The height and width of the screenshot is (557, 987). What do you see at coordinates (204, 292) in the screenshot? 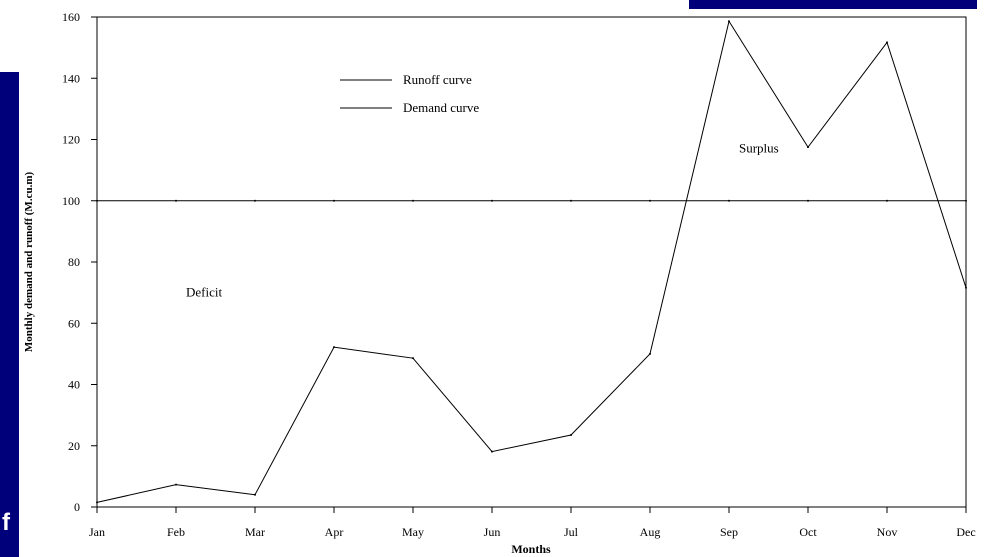
I see `annotation-deficit: Deficit` at bounding box center [204, 292].